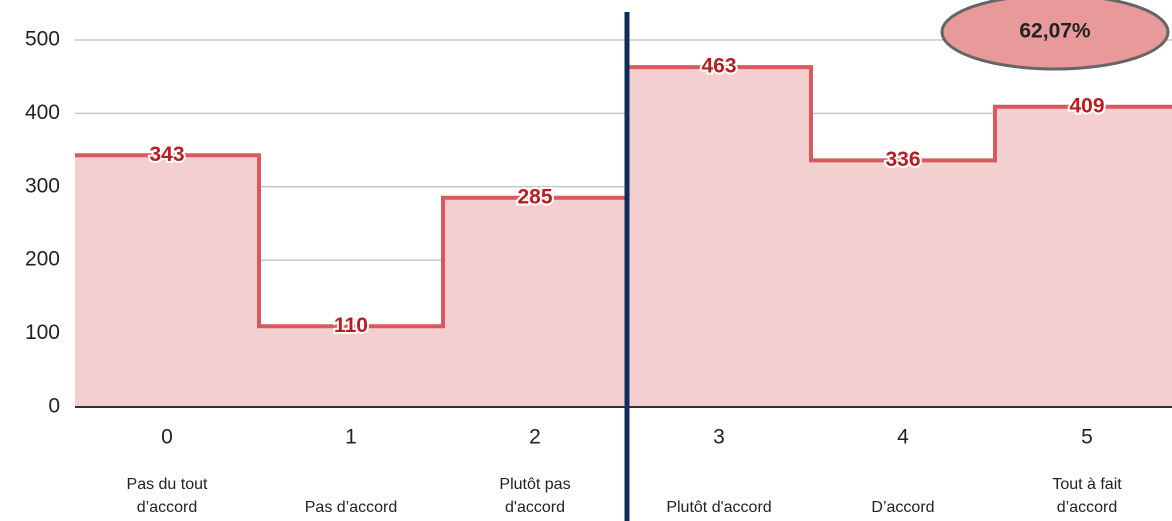 Image resolution: width=1172 pixels, height=521 pixels. Describe the element at coordinates (166, 154) in the screenshot. I see `data-label: 343` at that location.